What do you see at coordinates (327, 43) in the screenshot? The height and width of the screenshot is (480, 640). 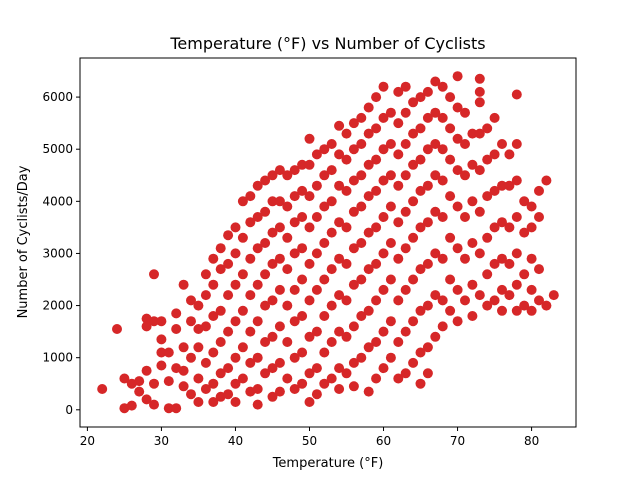 I see `chart-title: Temperature (°F) vs Number of Cyclists` at bounding box center [327, 43].